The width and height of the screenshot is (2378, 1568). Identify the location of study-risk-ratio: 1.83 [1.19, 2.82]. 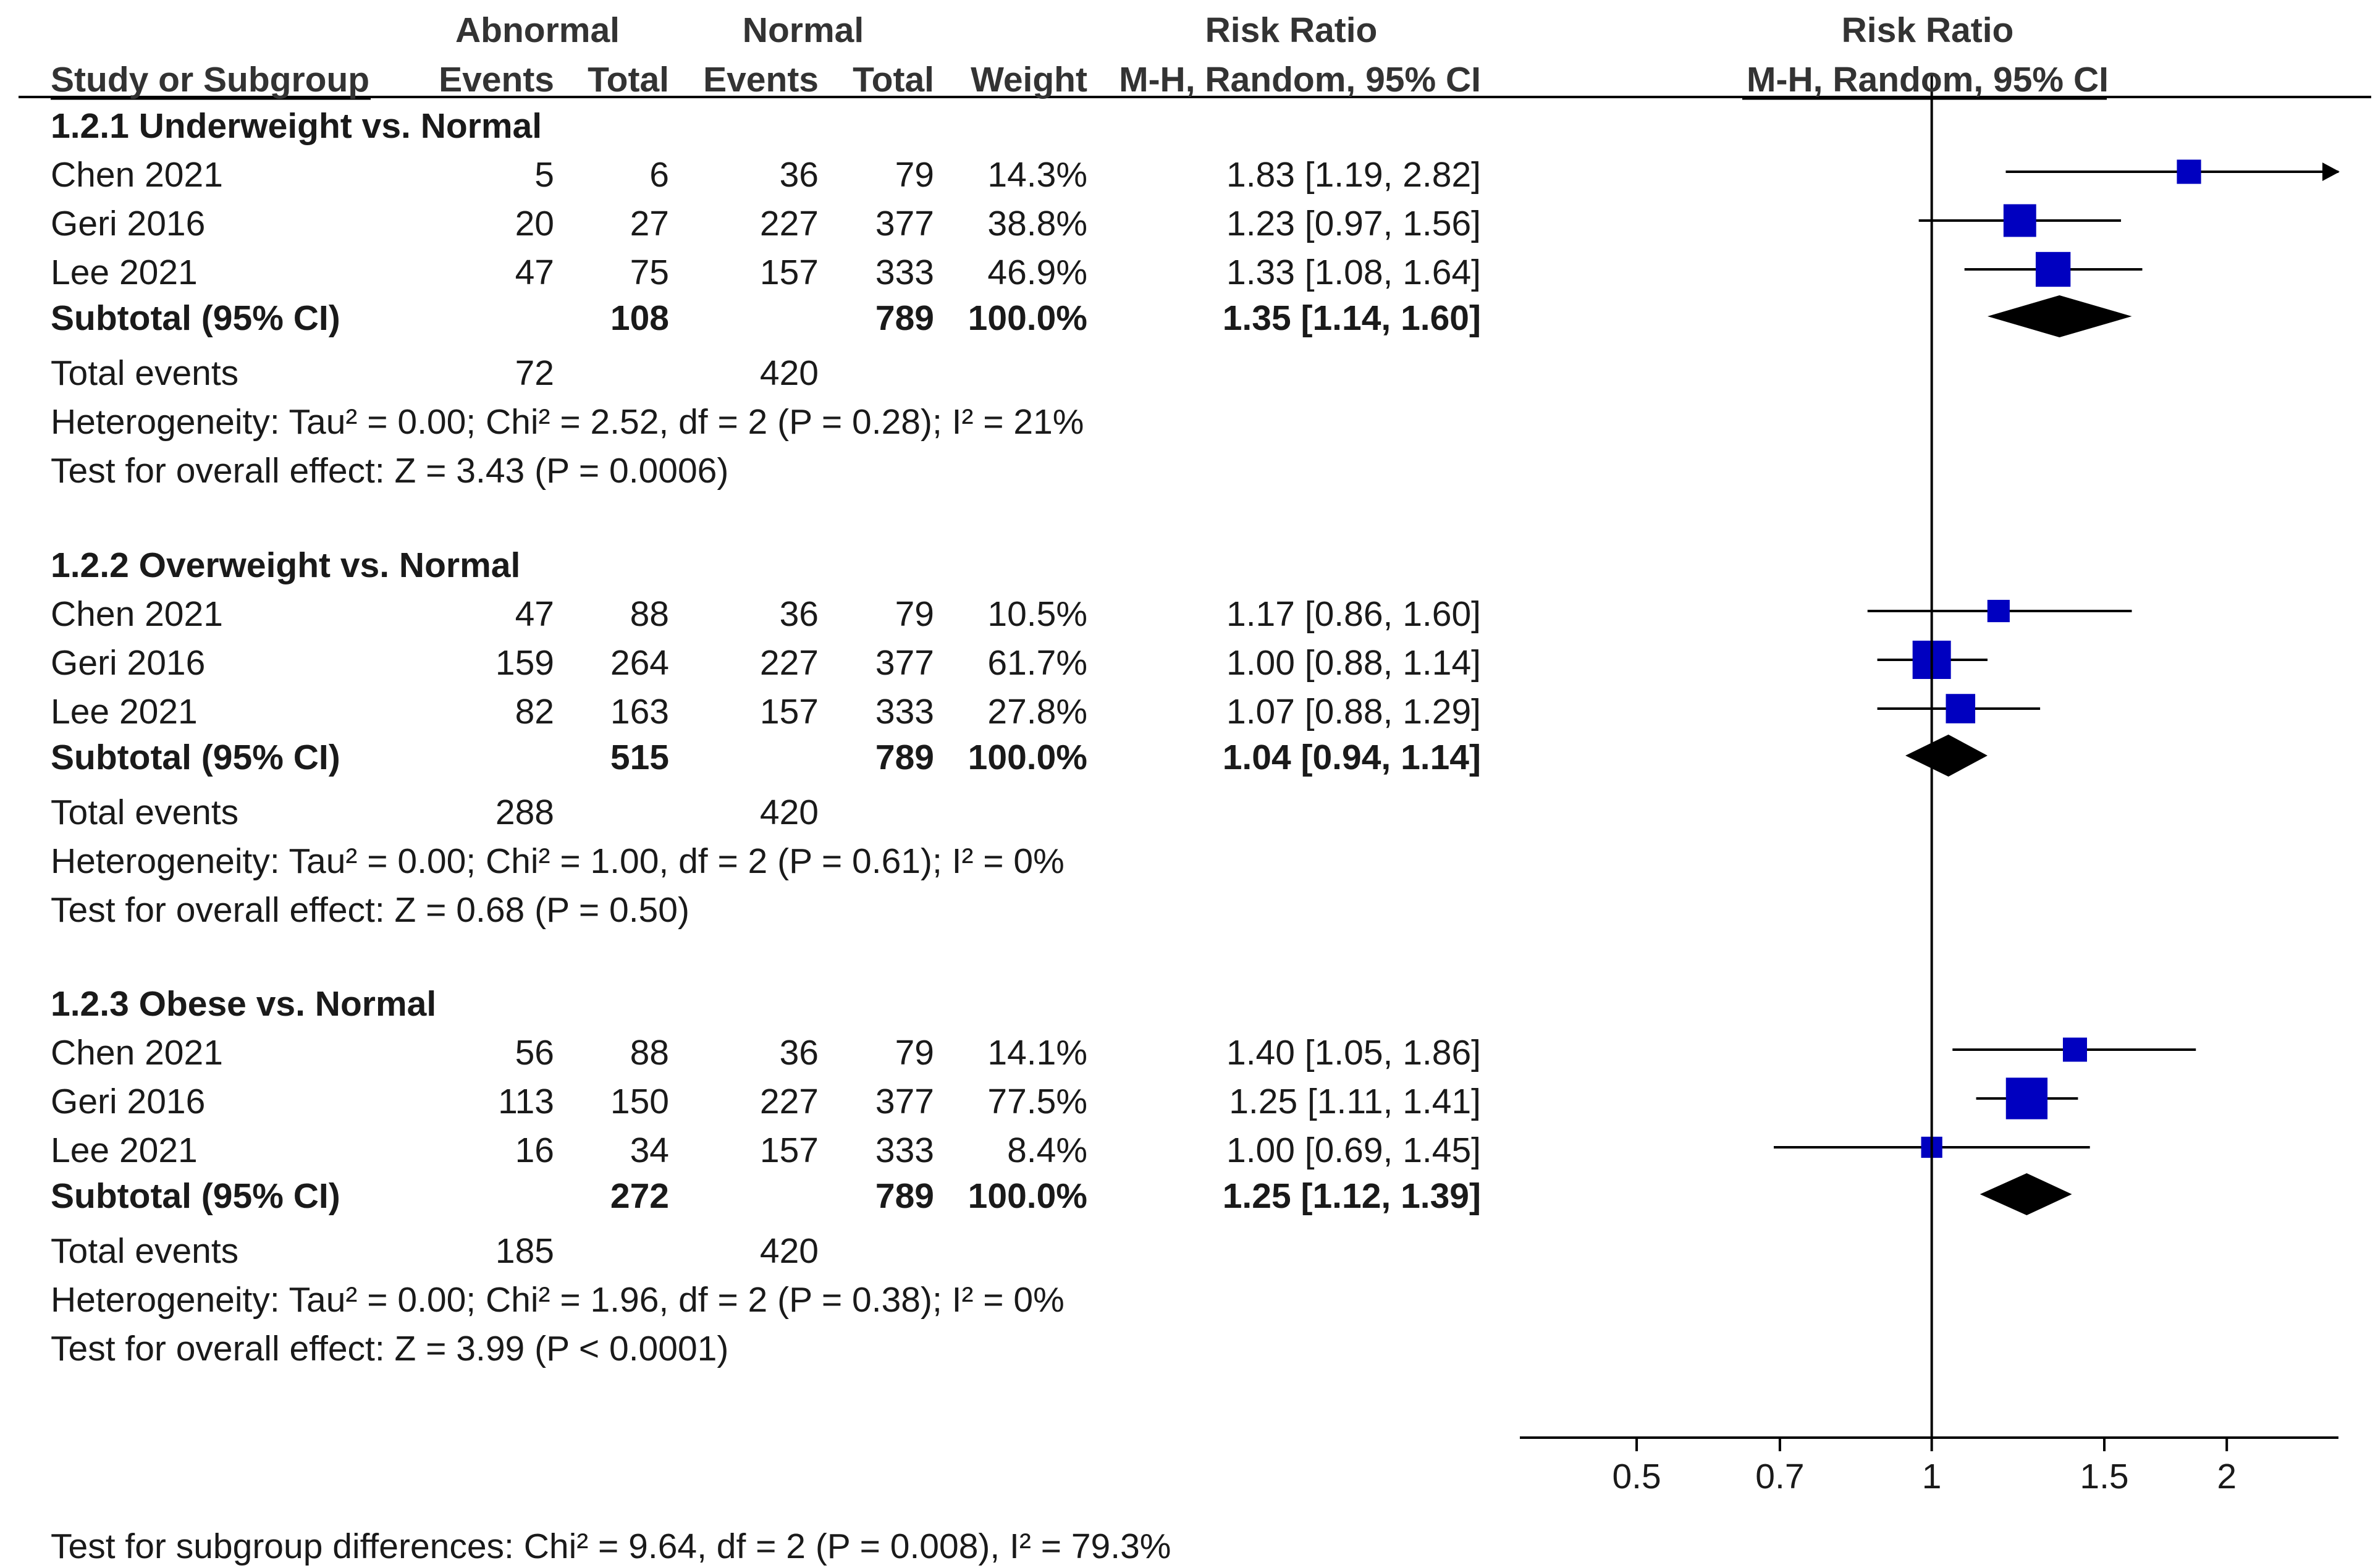
(1353, 175).